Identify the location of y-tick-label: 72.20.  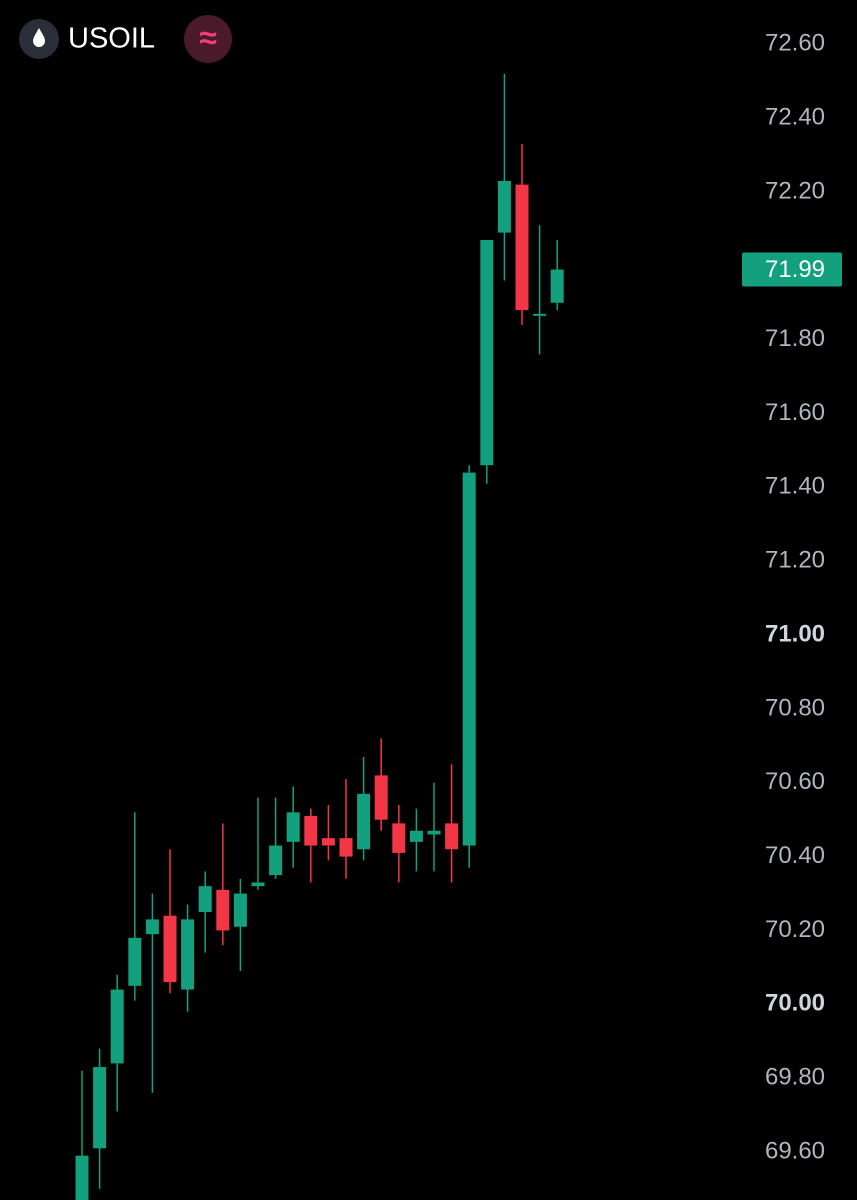
(795, 190).